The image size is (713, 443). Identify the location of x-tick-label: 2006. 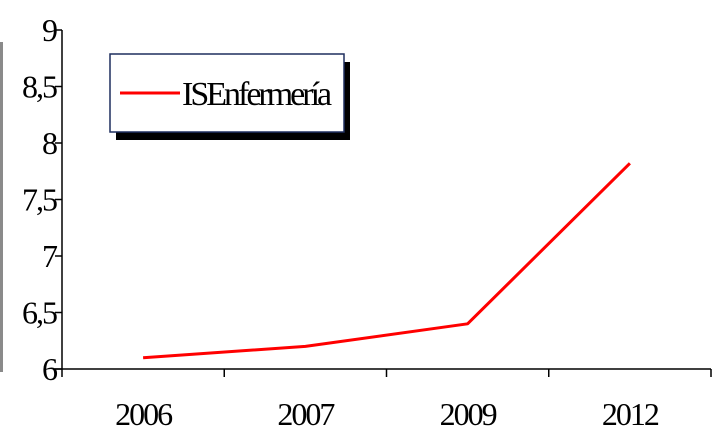
(144, 414).